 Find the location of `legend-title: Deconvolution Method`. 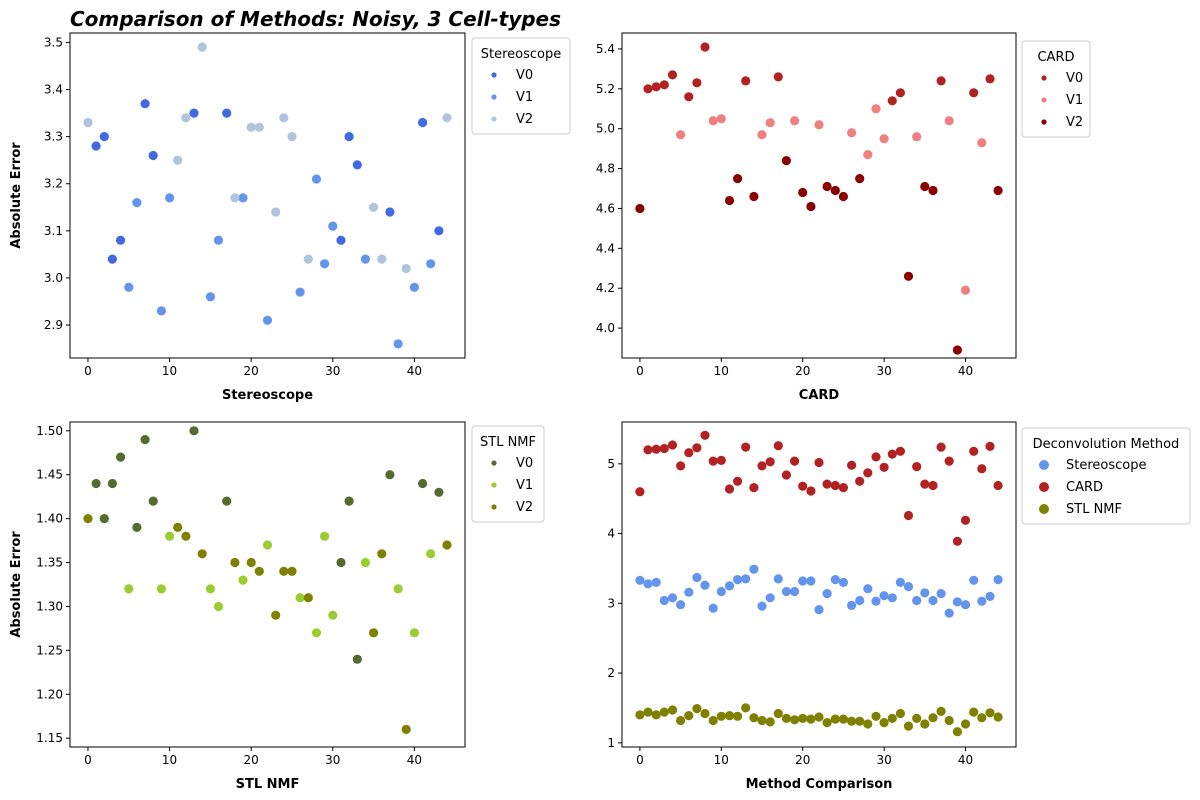

legend-title: Deconvolution Method is located at coordinates (1106, 444).